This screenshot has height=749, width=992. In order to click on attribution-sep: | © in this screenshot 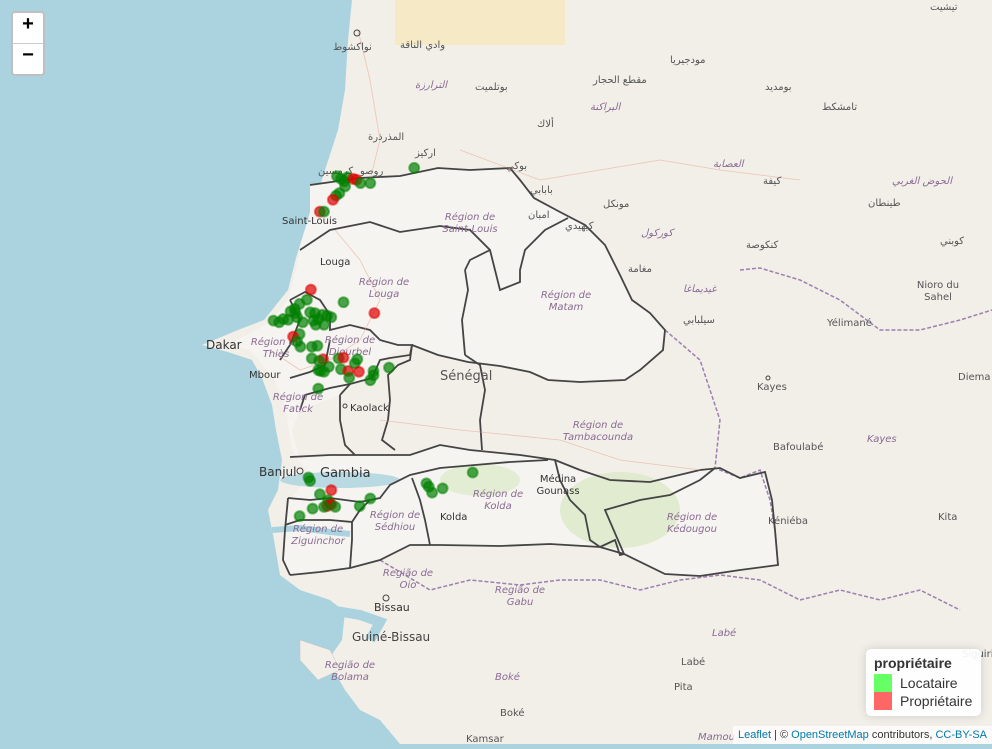, I will do `click(781, 735)`.